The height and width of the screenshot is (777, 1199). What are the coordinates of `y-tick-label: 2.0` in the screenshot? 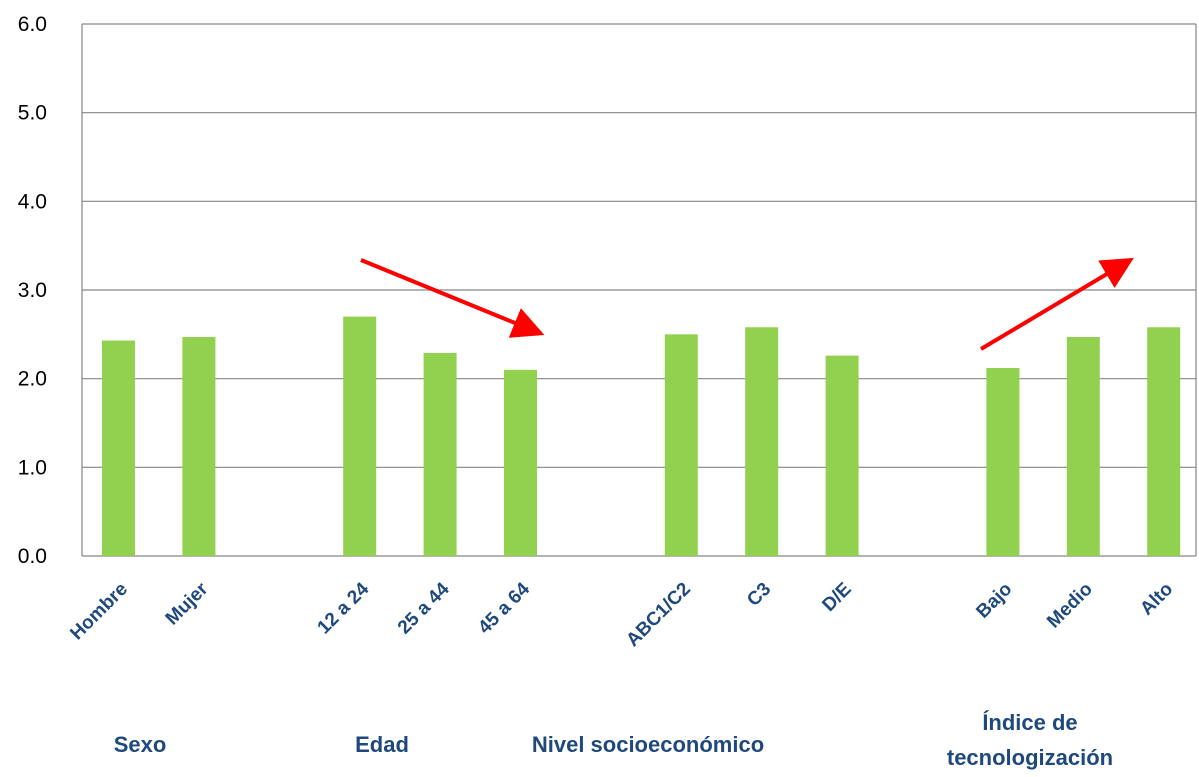 It's located at (32, 379).